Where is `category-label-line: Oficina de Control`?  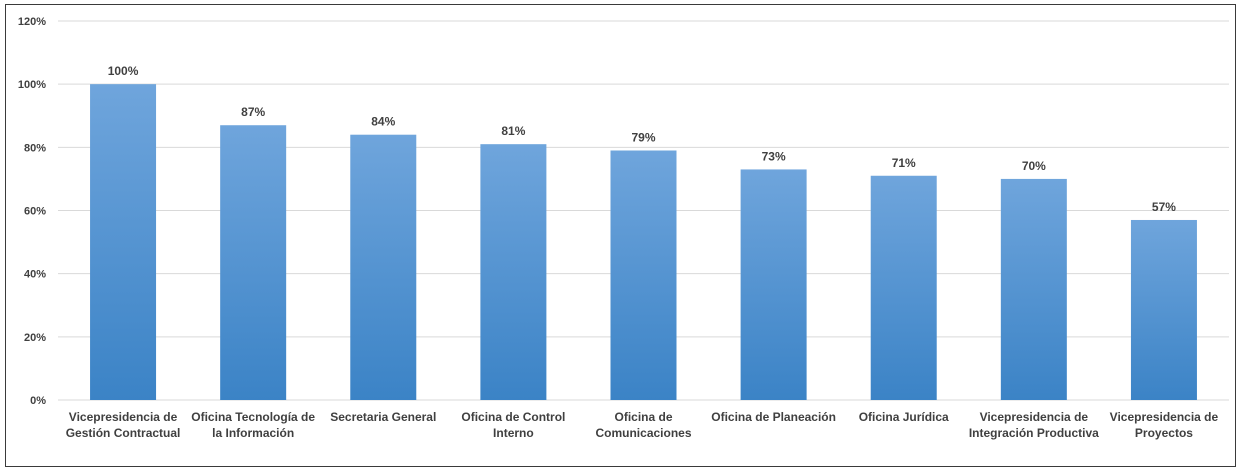
category-label-line: Oficina de Control is located at coordinates (513, 417).